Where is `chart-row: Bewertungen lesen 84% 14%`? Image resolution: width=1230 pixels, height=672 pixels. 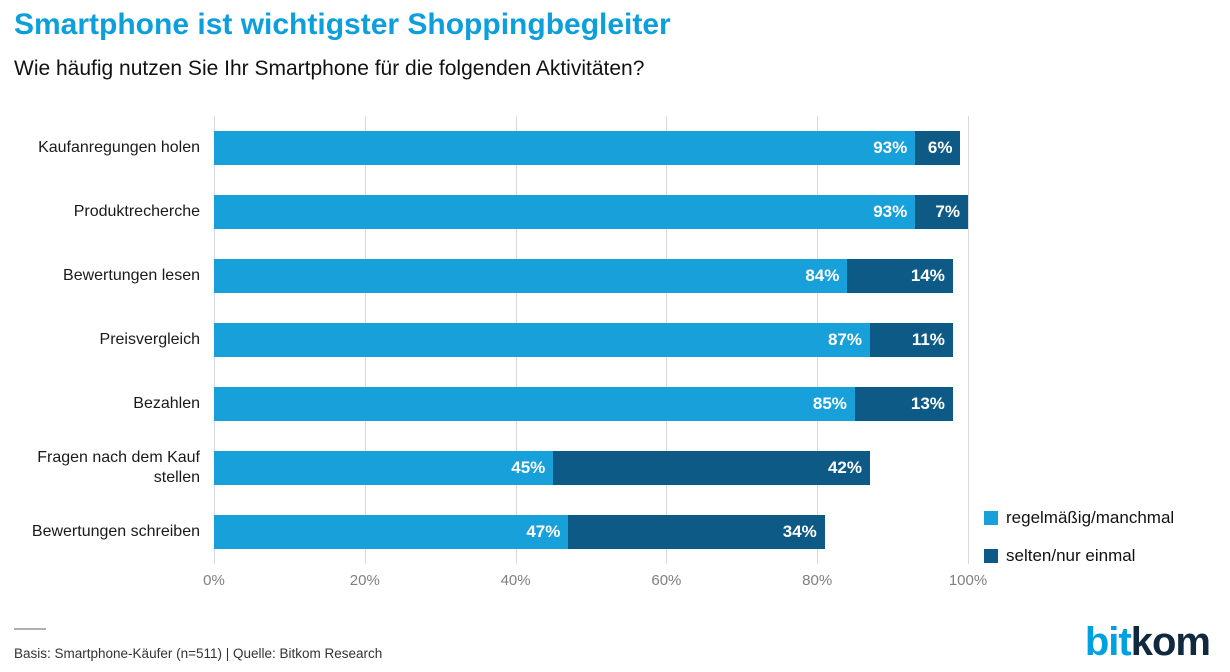
chart-row: Bewertungen lesen 84% 14% is located at coordinates (491, 276).